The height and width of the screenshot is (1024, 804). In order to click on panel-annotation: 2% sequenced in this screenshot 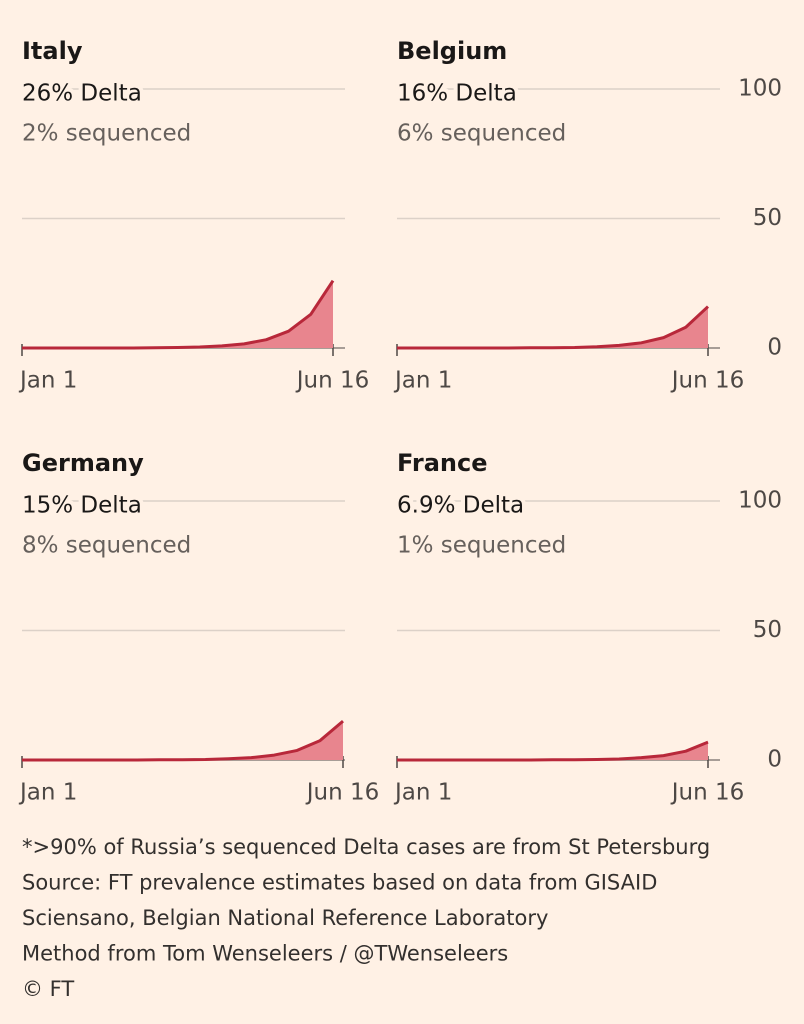, I will do `click(106, 134)`.